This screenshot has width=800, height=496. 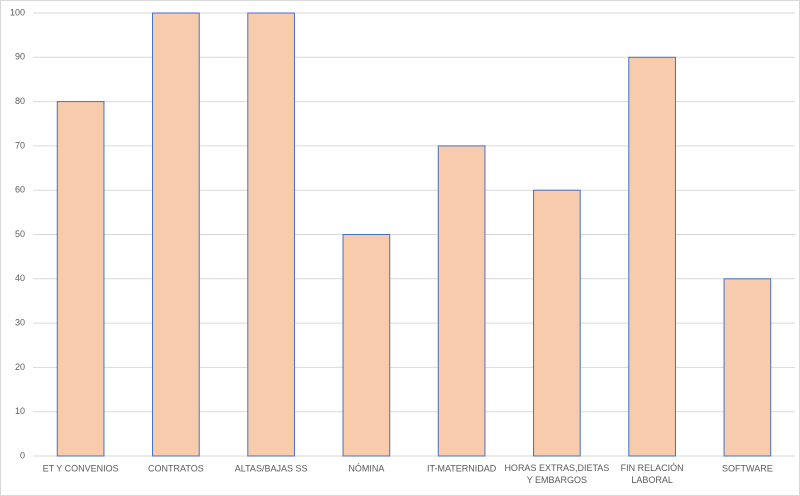 What do you see at coordinates (22, 455) in the screenshot?
I see `y-tick-label: 0` at bounding box center [22, 455].